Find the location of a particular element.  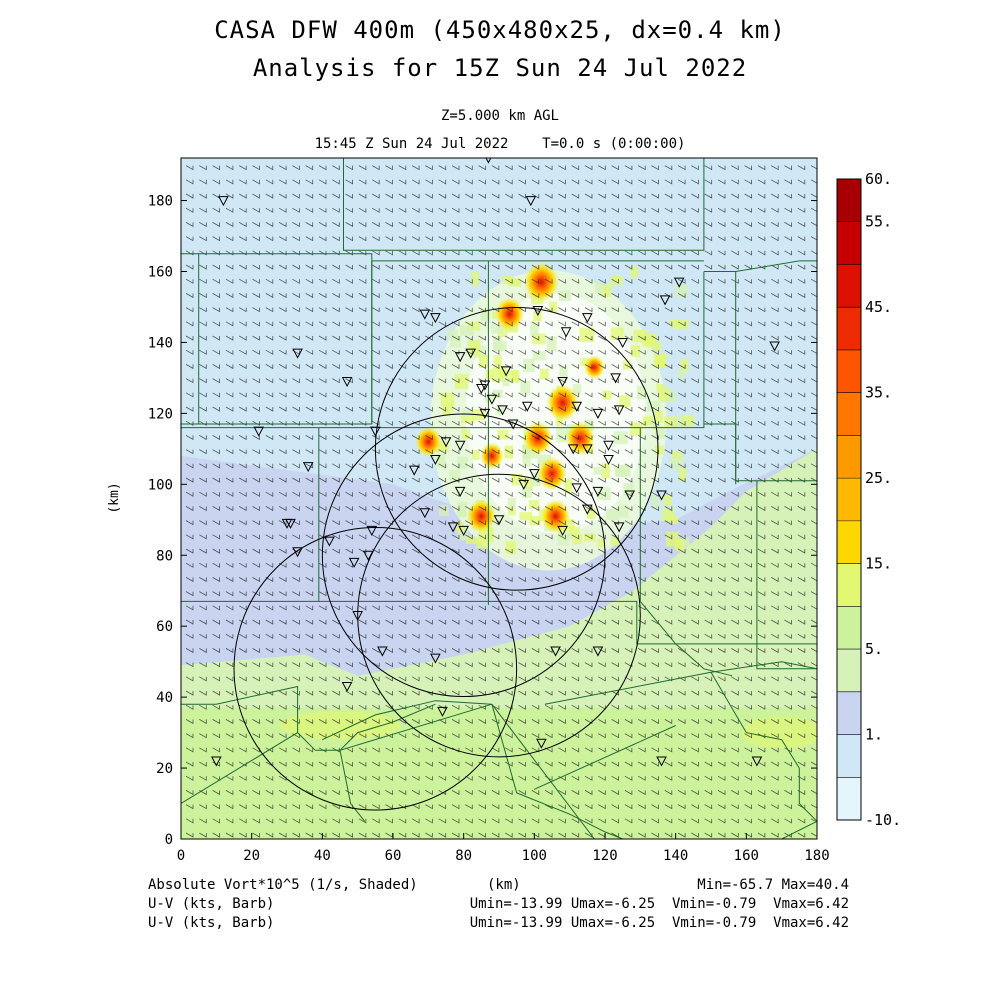

y-tick-label: 100 is located at coordinates (160, 485).